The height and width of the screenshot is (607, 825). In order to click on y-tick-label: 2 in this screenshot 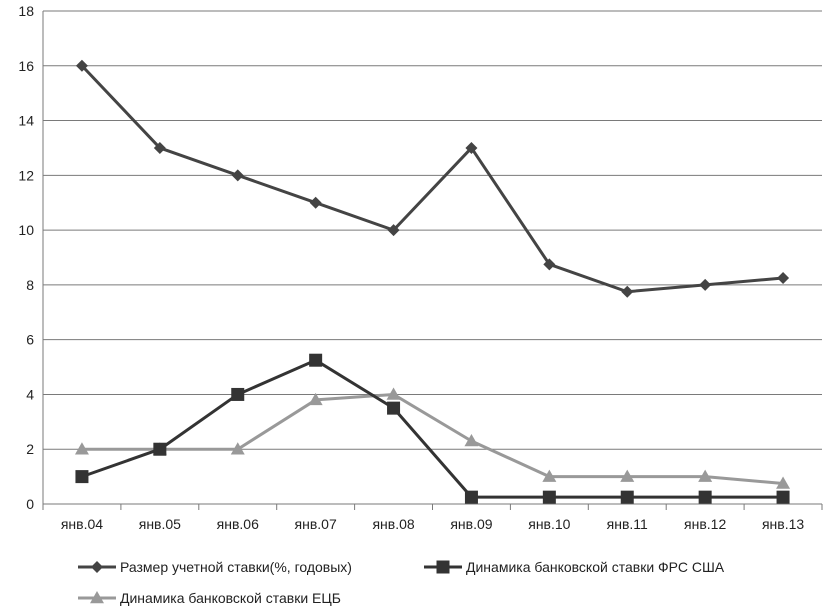, I will do `click(30, 449)`.